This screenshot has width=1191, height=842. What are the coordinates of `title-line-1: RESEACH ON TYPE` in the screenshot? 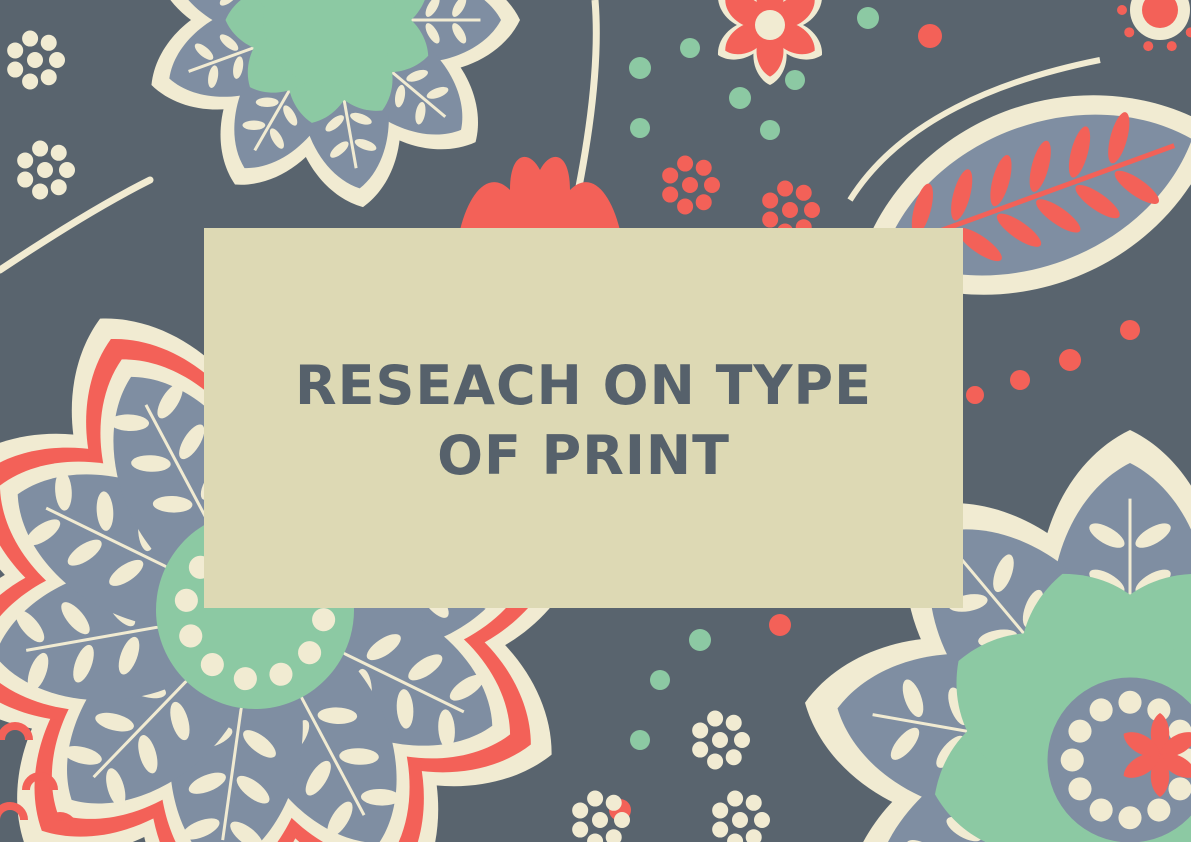 It's located at (583, 385).